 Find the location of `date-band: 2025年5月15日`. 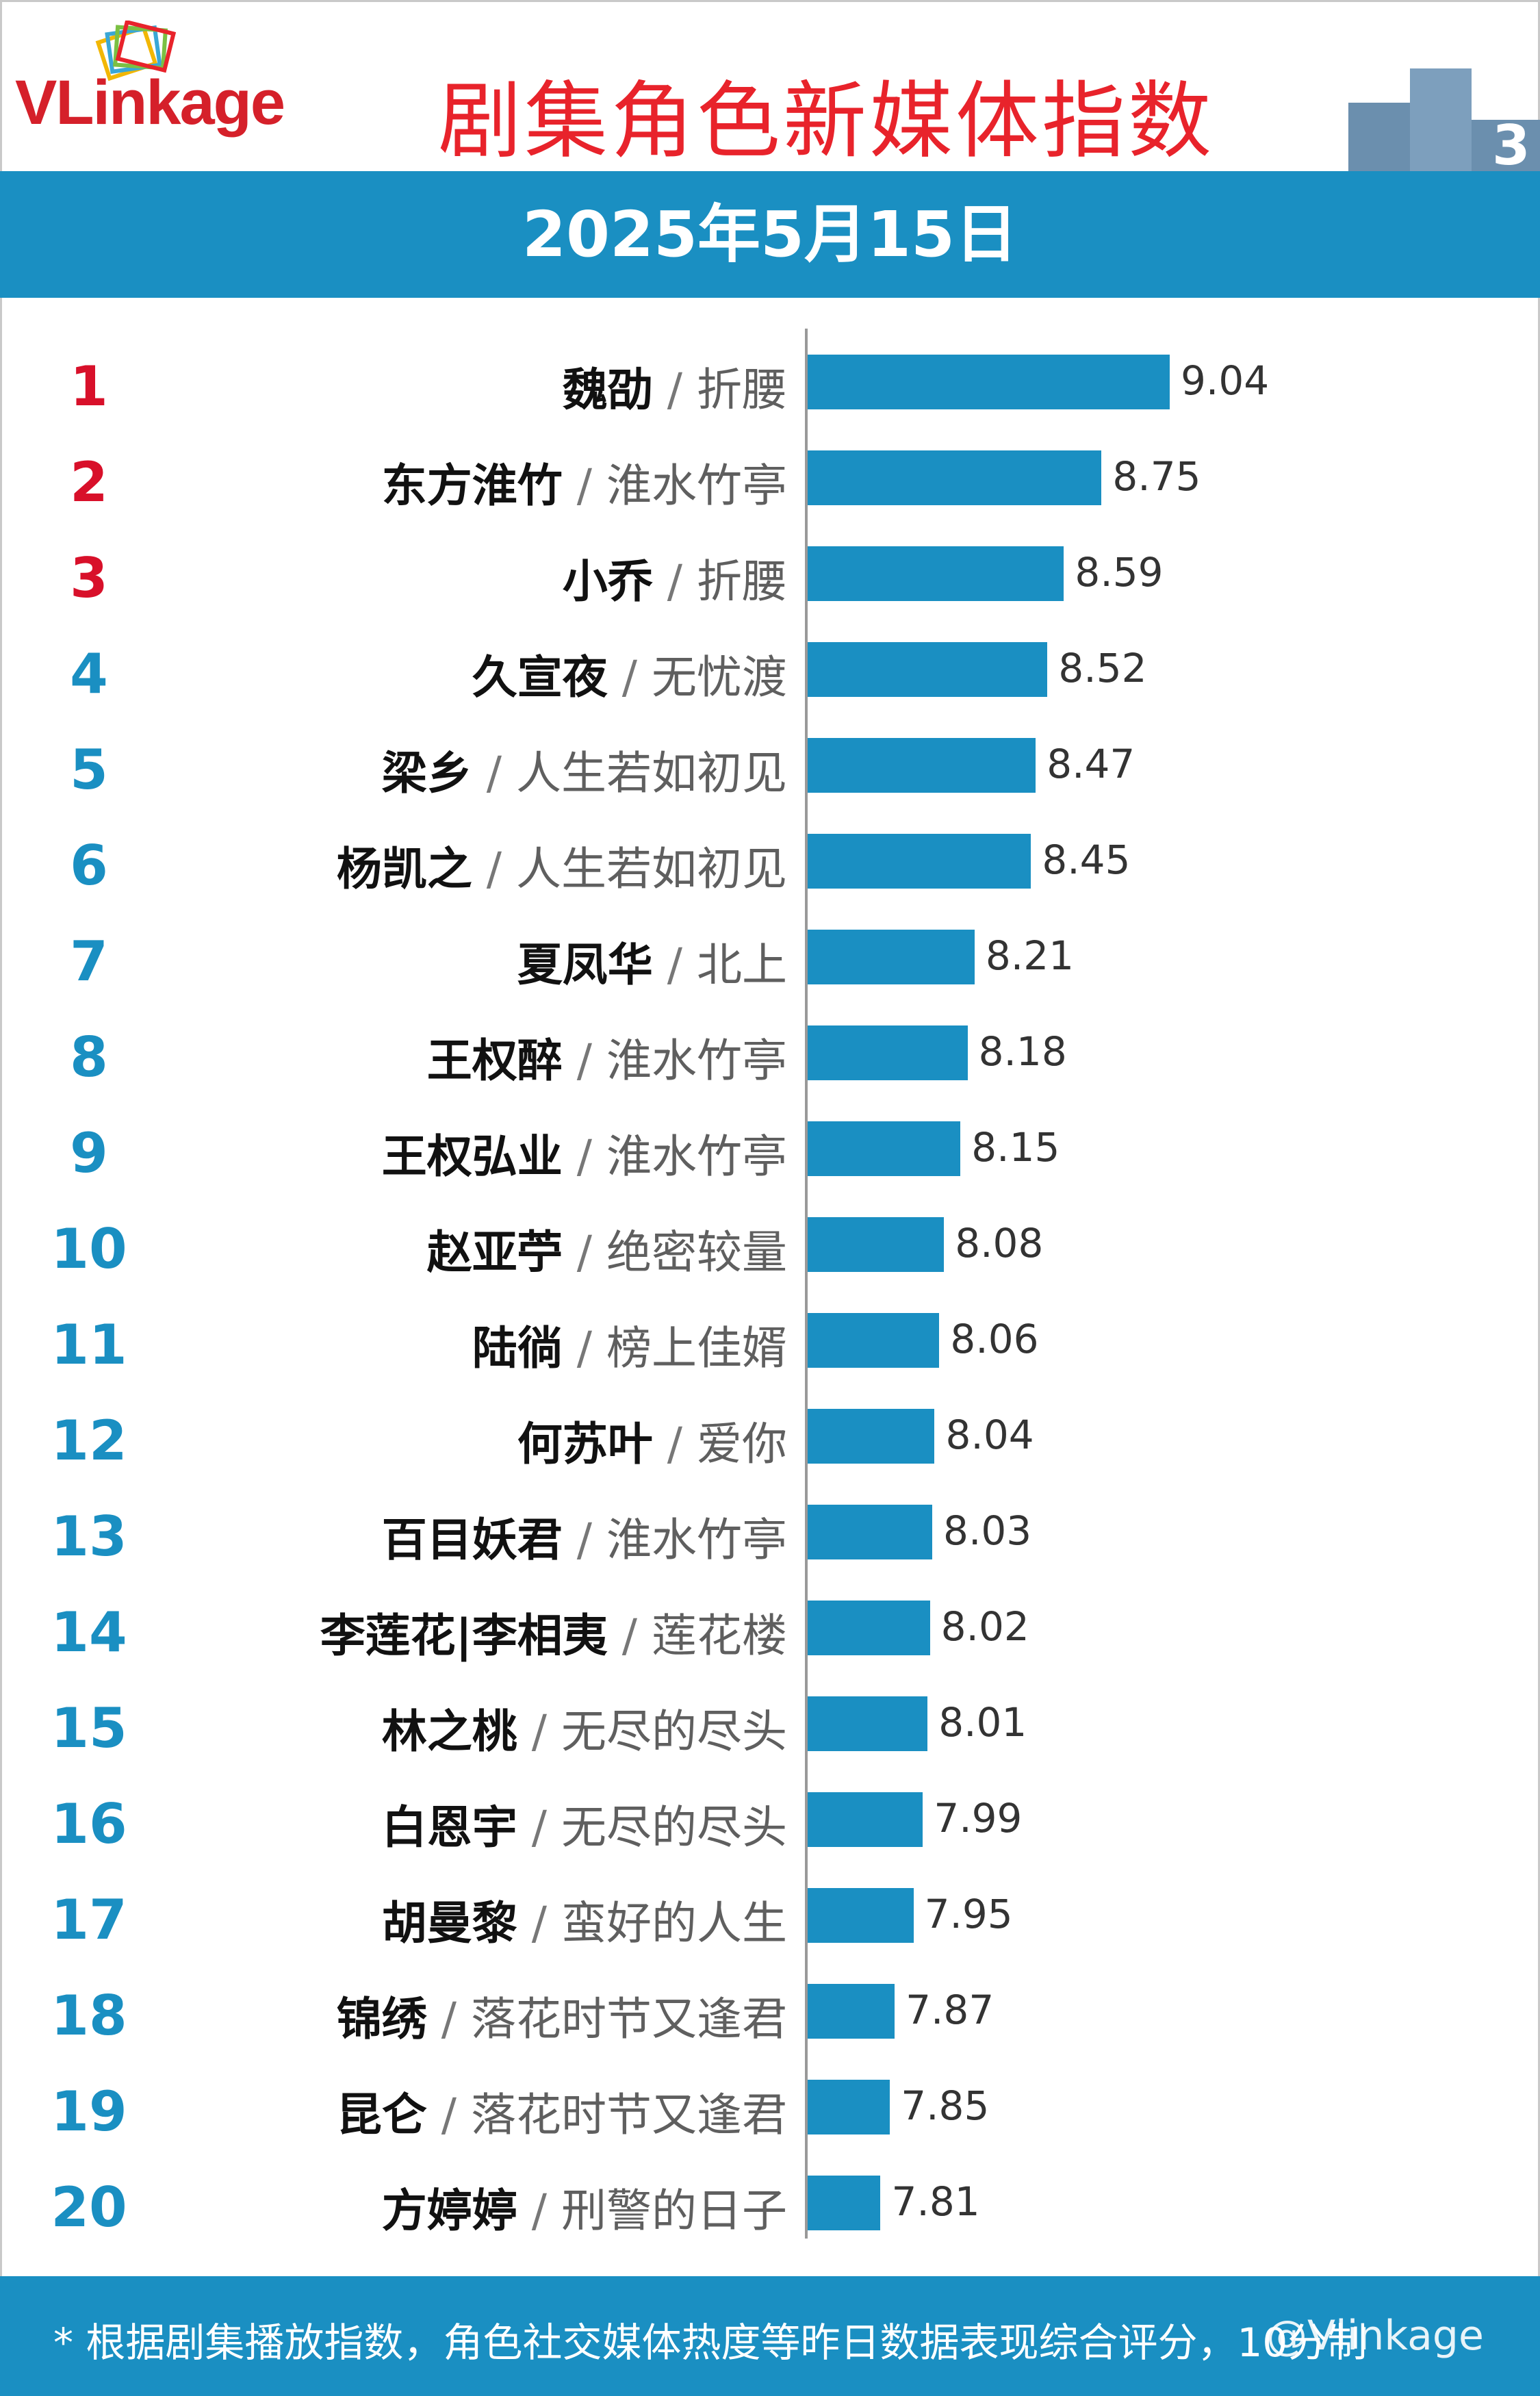

date-band: 2025年5月15日 is located at coordinates (770, 234).